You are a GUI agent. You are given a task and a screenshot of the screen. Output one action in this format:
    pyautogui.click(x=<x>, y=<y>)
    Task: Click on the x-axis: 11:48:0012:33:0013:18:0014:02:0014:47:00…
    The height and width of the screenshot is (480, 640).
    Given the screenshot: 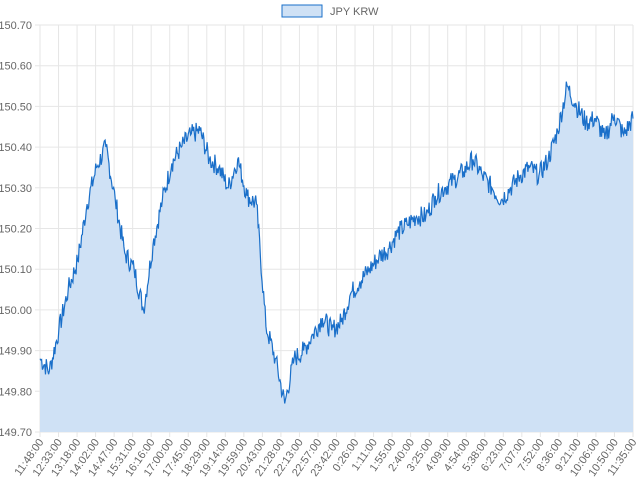 What is the action you would take?
    pyautogui.click(x=326, y=458)
    